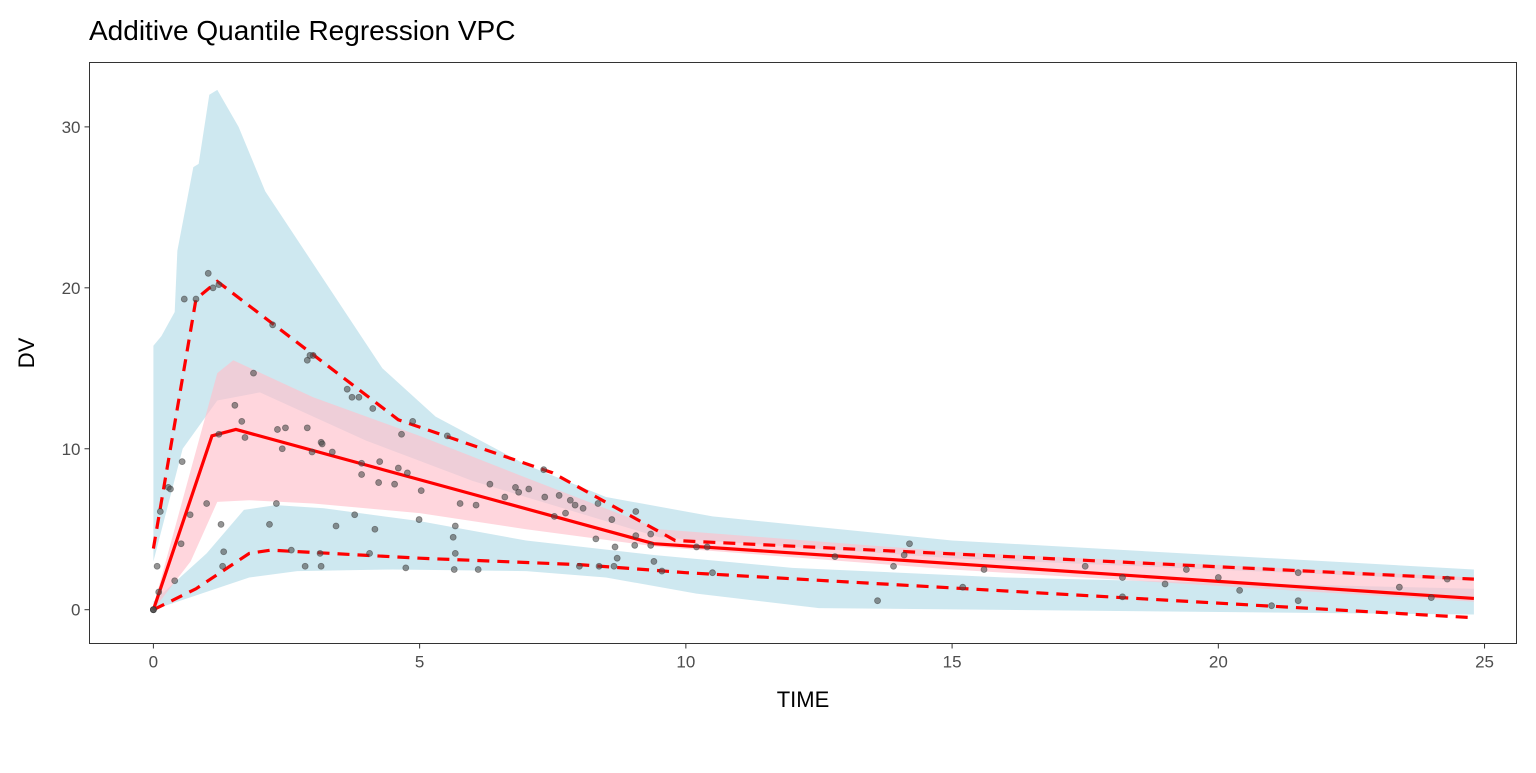  What do you see at coordinates (952, 662) in the screenshot?
I see `x-tick-label: 15` at bounding box center [952, 662].